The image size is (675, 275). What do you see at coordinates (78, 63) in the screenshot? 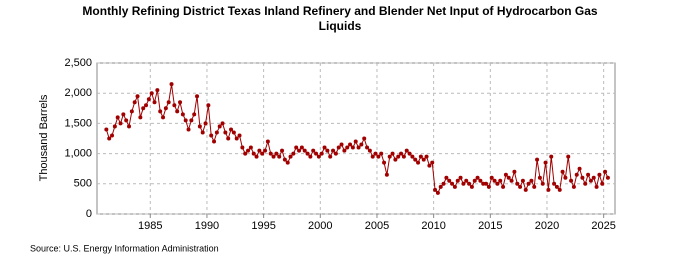
I see `y-tick-label: 2,500` at bounding box center [78, 63].